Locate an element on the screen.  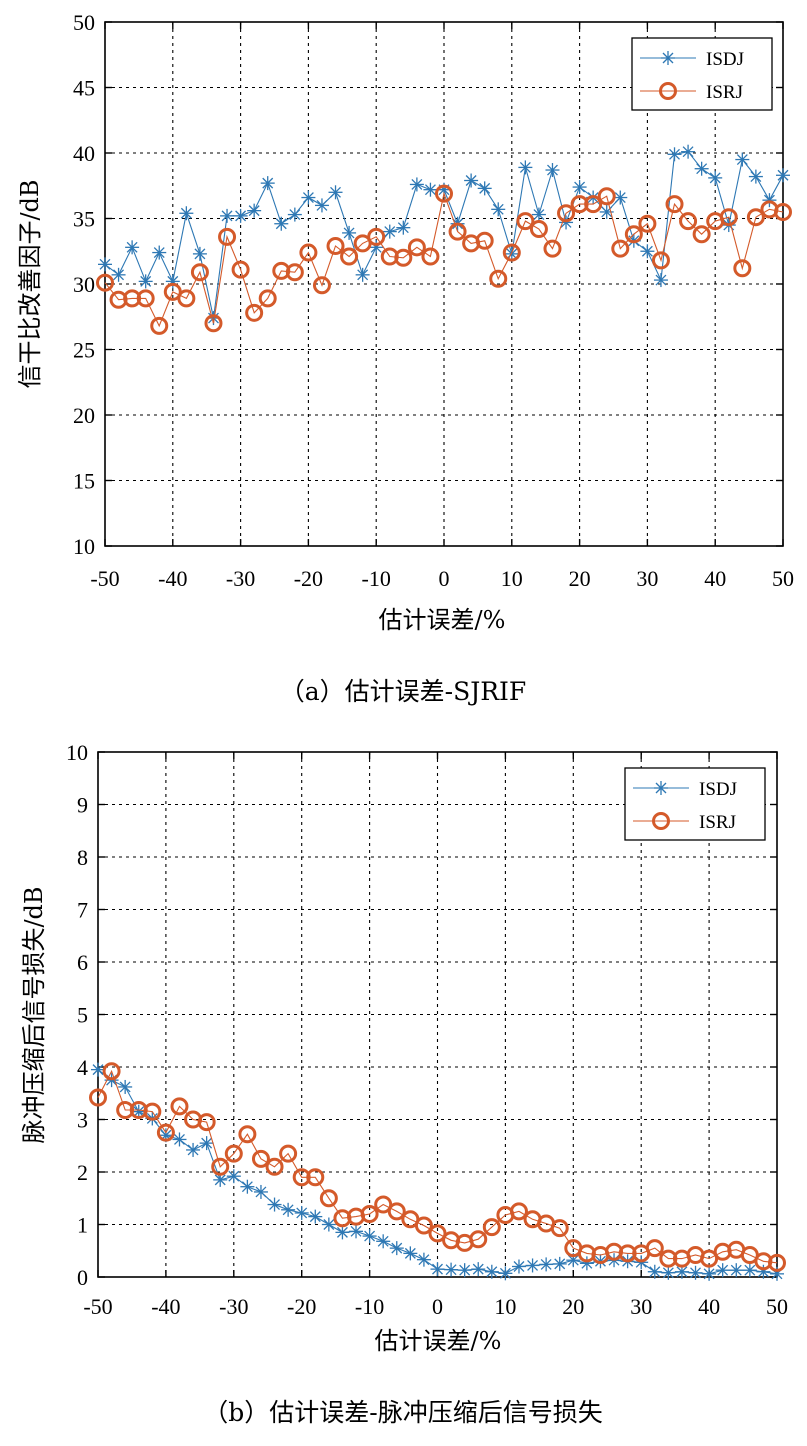
chart-a-xtick-label-10: 50 is located at coordinates (783, 578).